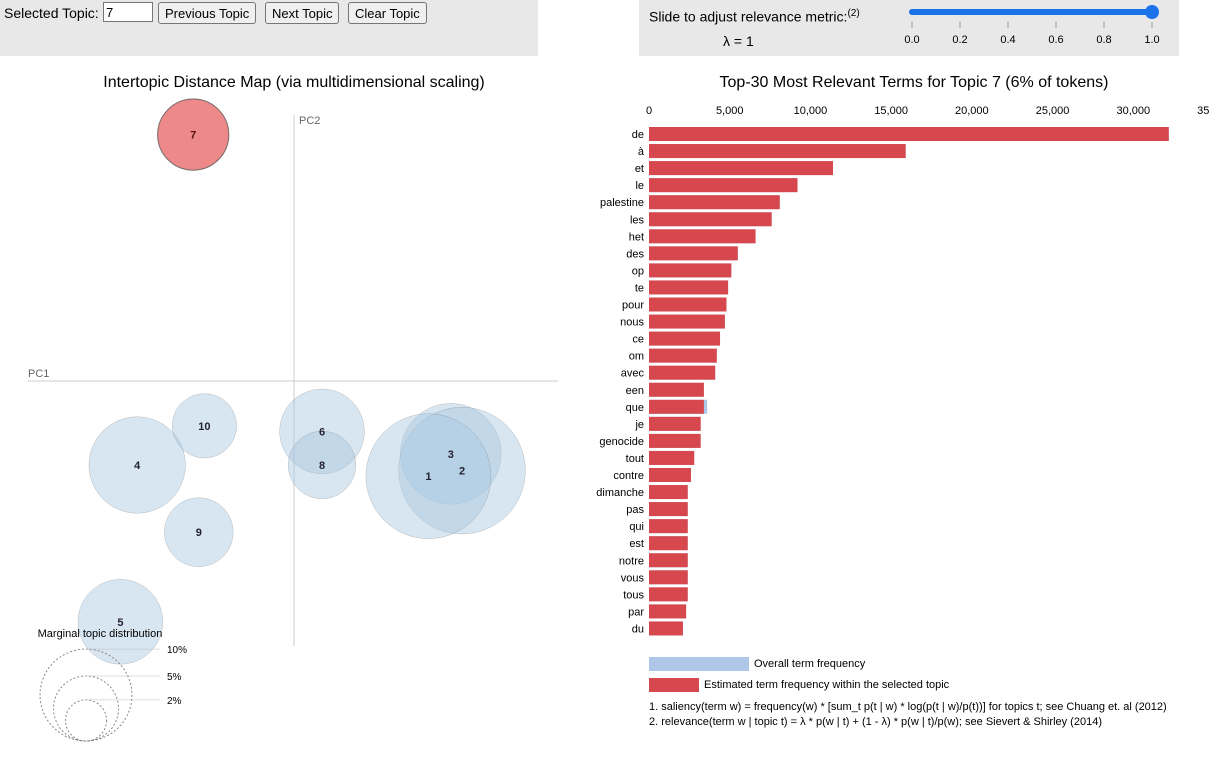 The height and width of the screenshot is (758, 1209). What do you see at coordinates (1007, 40) in the screenshot?
I see `slider-tick-label: 0.4` at bounding box center [1007, 40].